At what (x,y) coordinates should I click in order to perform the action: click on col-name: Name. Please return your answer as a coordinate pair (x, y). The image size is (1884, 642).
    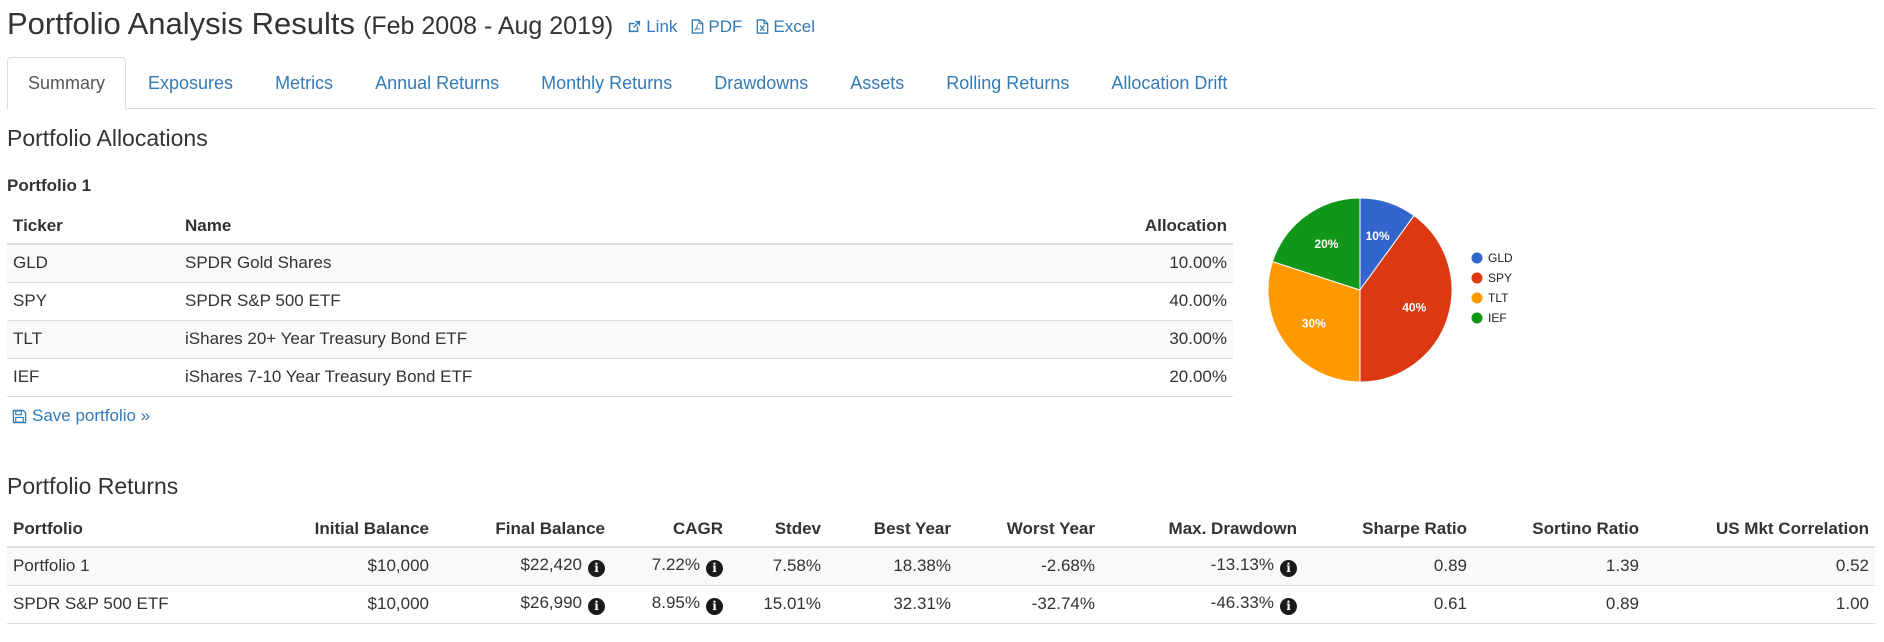
    Looking at the image, I should click on (580, 226).